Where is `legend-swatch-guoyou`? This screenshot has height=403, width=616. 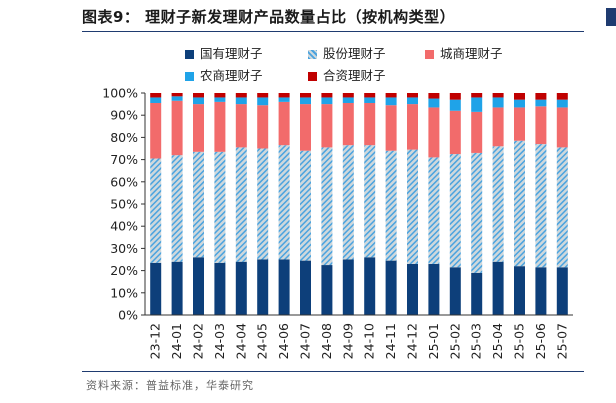 legend-swatch-guoyou is located at coordinates (189, 54).